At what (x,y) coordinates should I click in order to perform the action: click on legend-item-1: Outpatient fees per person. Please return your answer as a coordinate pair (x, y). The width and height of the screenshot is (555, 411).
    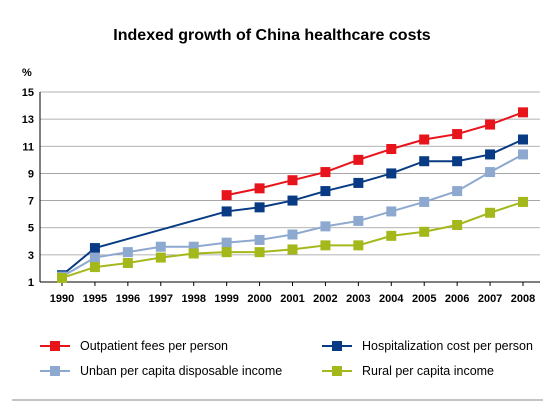
    Looking at the image, I should click on (134, 346).